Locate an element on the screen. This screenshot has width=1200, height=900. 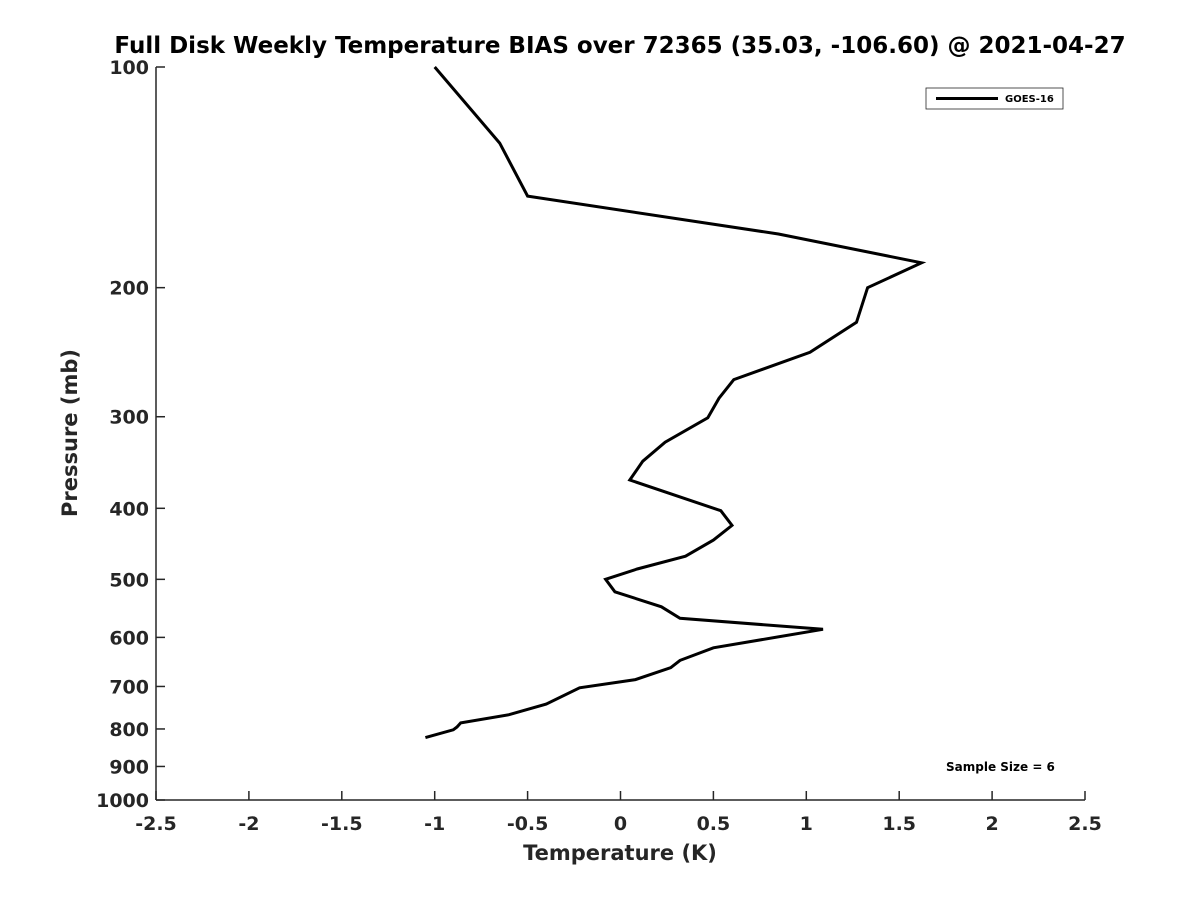
y-tick-label: 900 is located at coordinates (129, 767).